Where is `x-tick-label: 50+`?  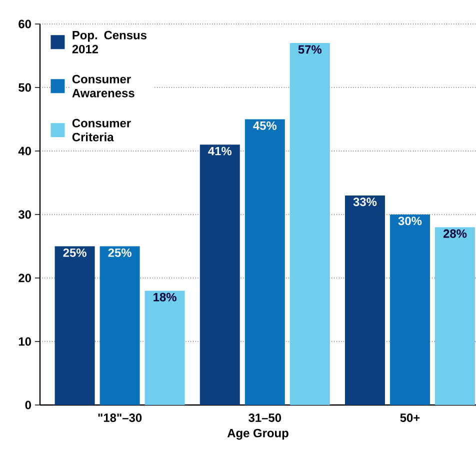
x-tick-label: 50+ is located at coordinates (410, 418).